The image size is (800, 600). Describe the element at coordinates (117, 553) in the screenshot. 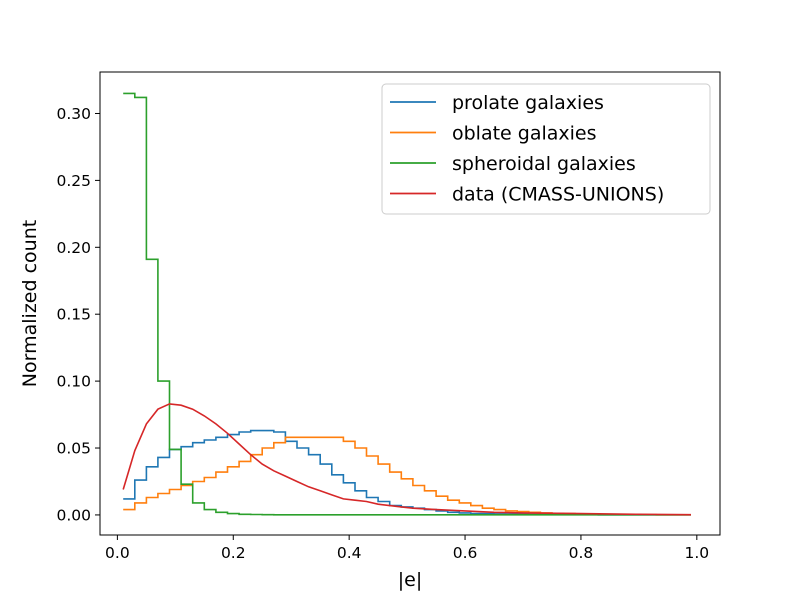

I see `x-tick-label: 0.0` at that location.